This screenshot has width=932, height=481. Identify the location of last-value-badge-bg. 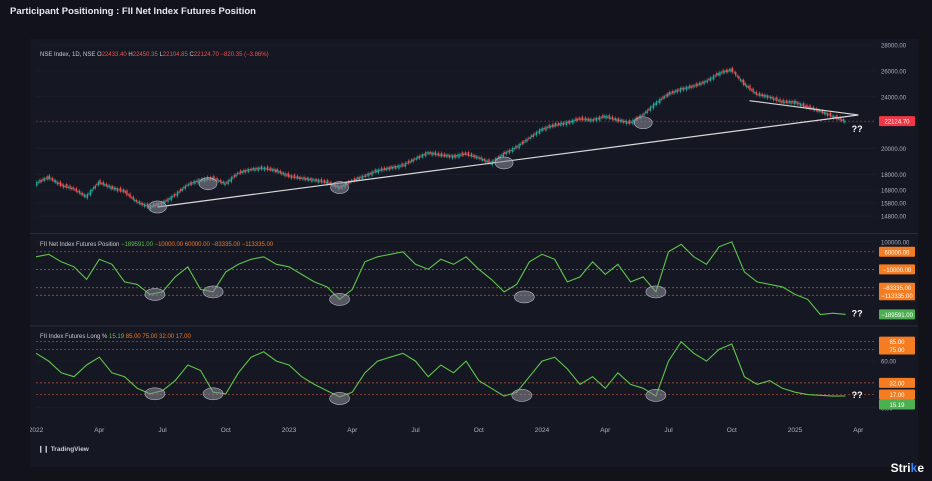
(897, 404).